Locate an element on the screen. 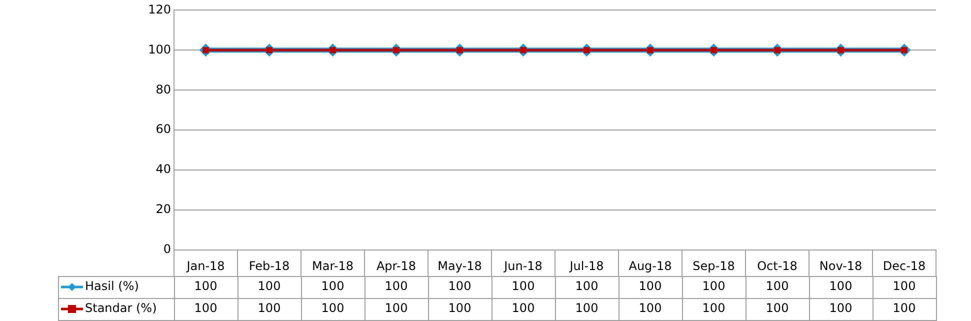 The image size is (971, 321). y-tick-label: 40 is located at coordinates (163, 169).